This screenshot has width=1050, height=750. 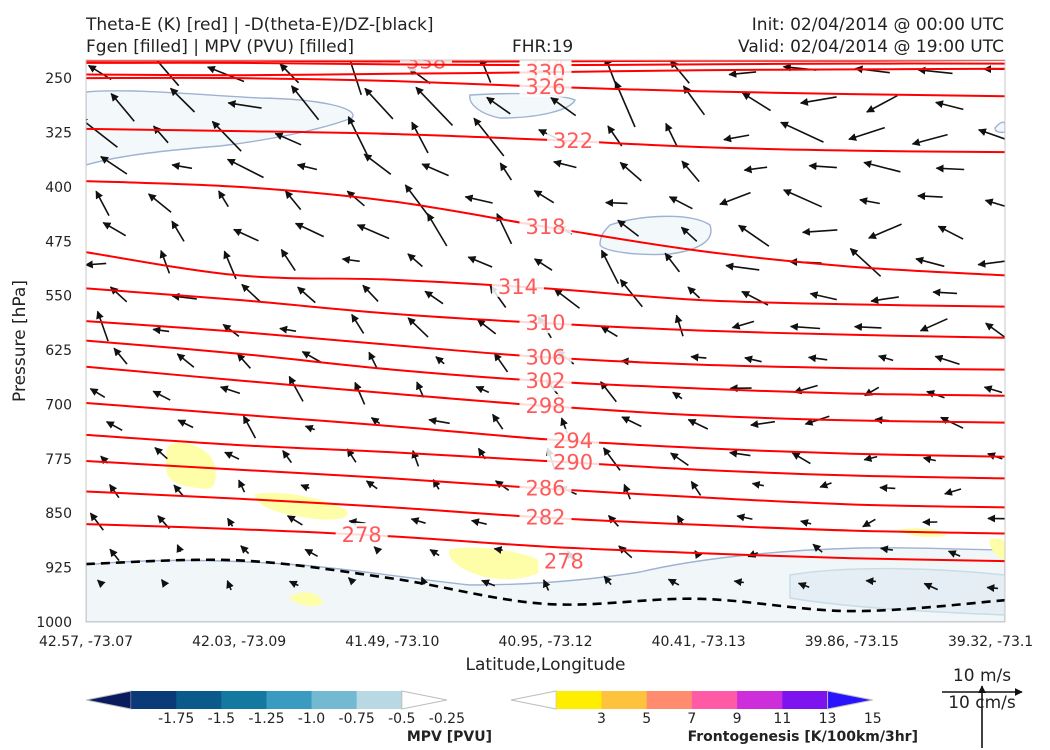 I want to click on theta-e-contour-label: 290, so click(x=573, y=463).